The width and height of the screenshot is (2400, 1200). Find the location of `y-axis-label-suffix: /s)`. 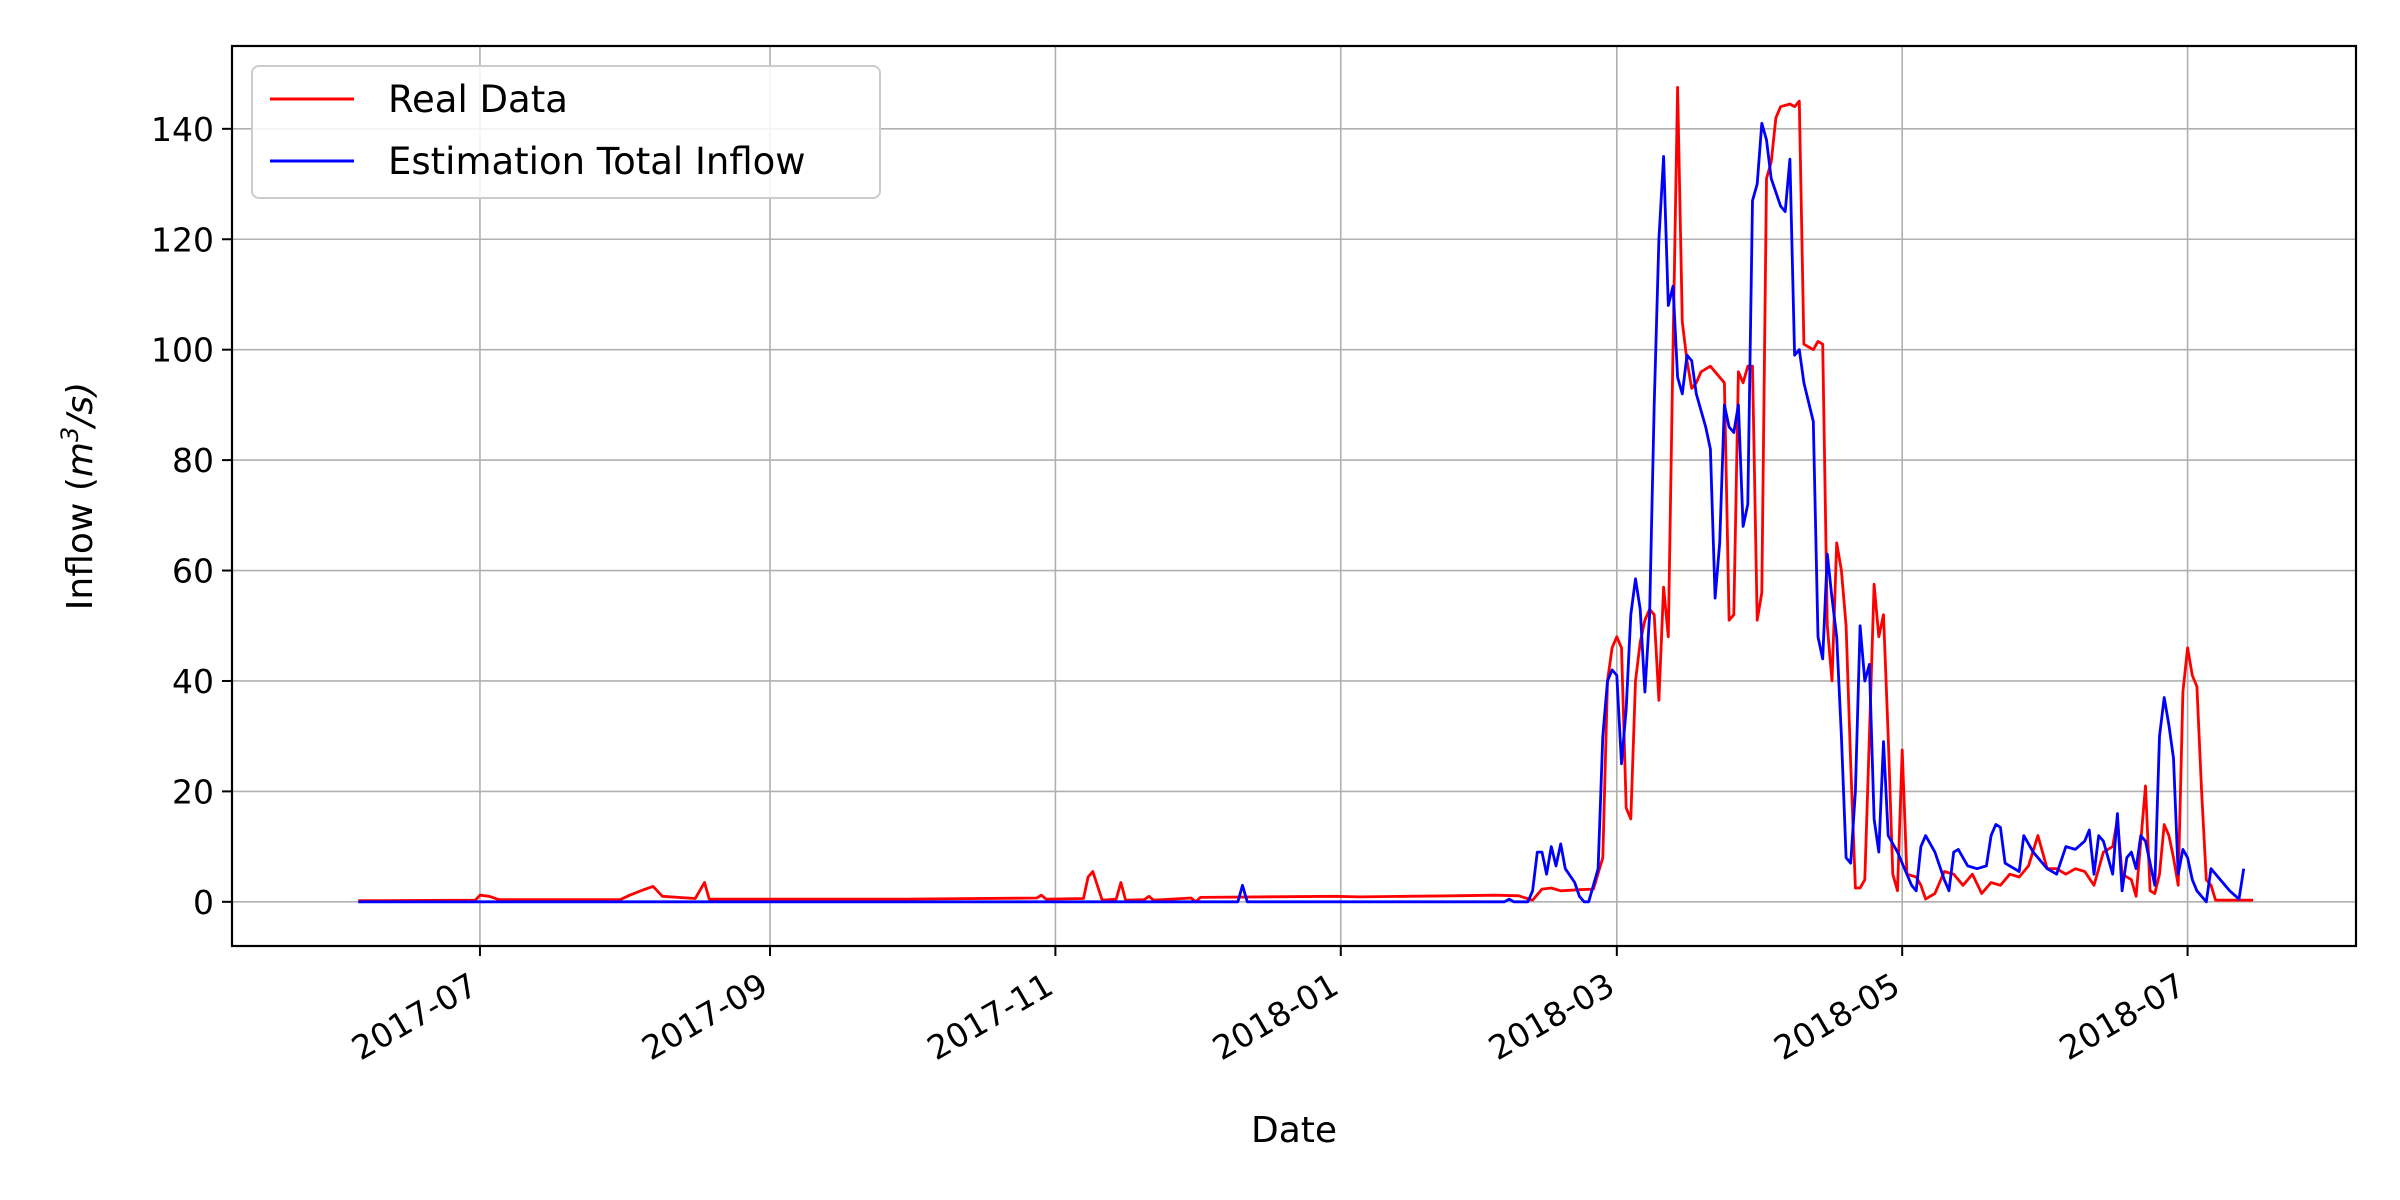

y-axis-label-suffix: /s) is located at coordinates (80, 406).